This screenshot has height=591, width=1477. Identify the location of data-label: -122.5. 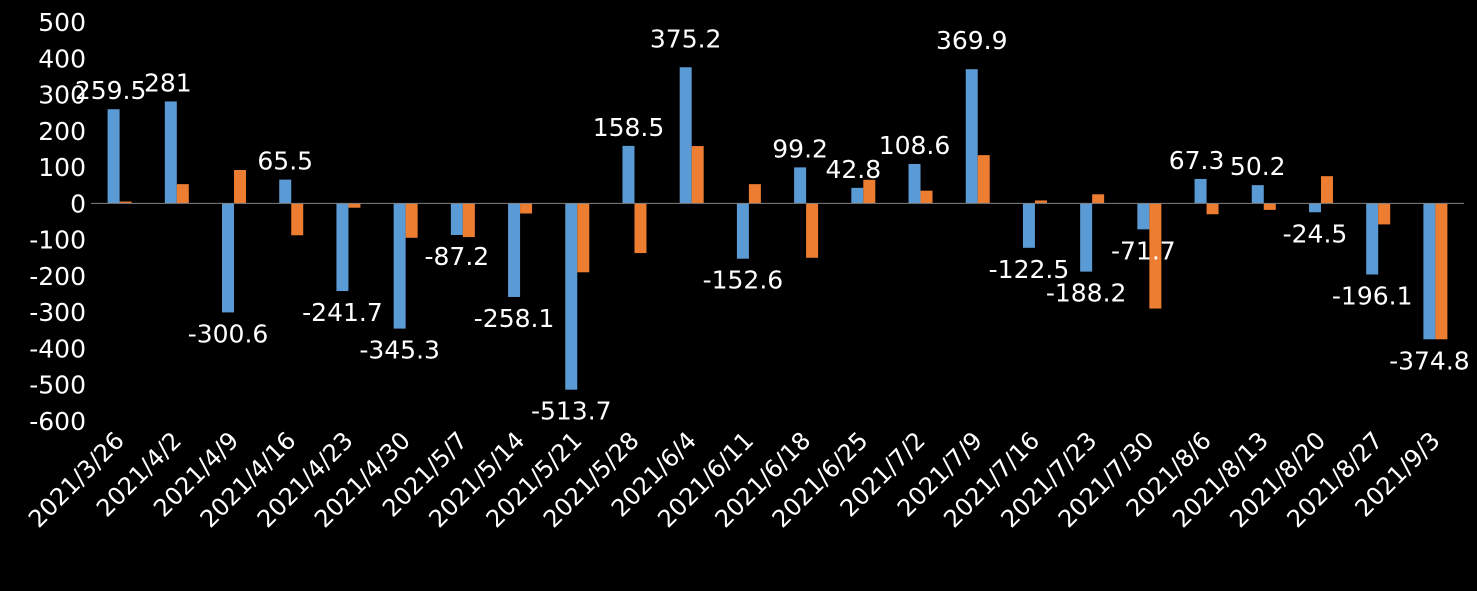
(1029, 269).